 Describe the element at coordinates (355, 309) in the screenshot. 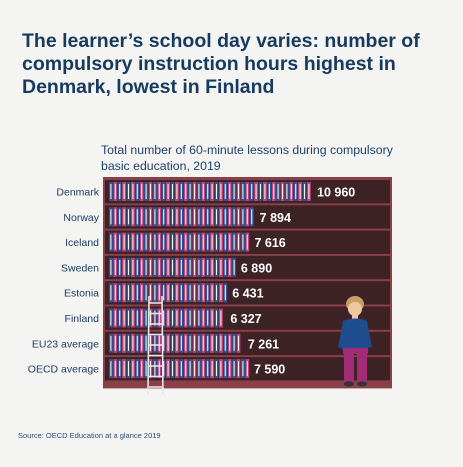

I see `head` at that location.